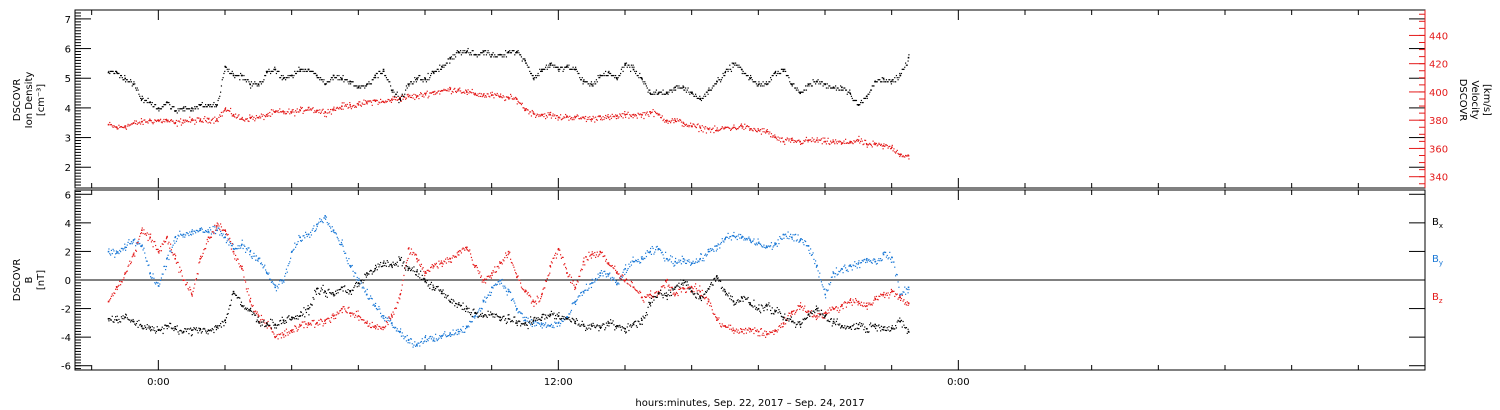 This screenshot has height=410, width=1500. Describe the element at coordinates (258, 258) in the screenshot. I see `by-point` at that location.